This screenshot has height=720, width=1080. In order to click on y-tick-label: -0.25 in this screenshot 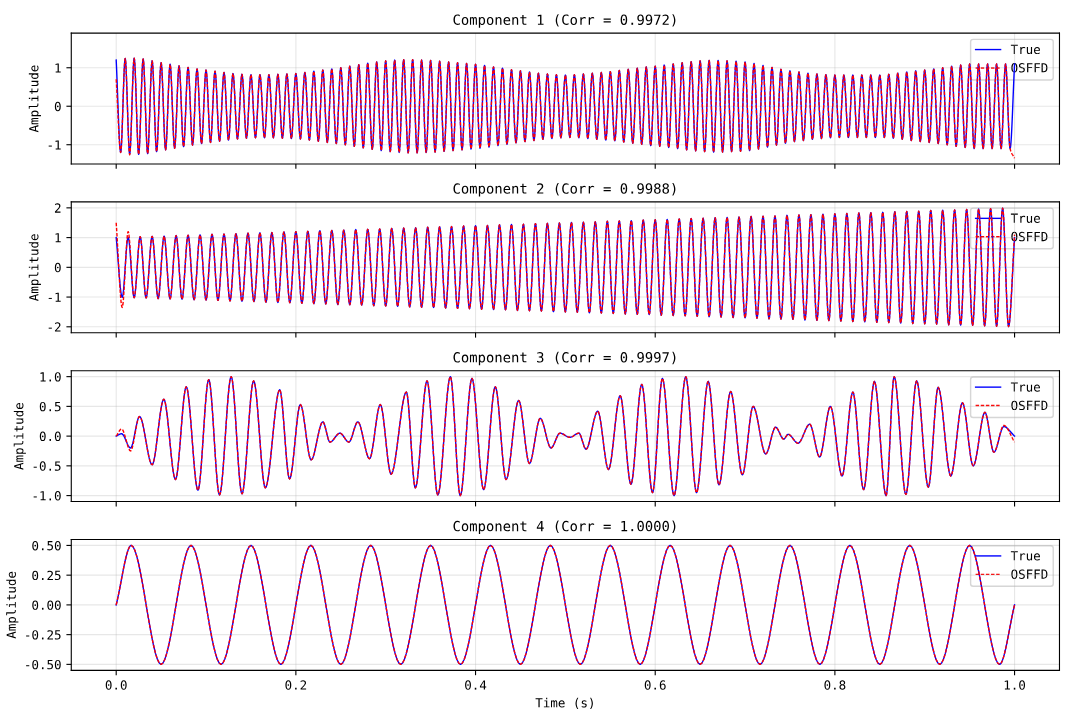, I will do `click(43, 635)`.